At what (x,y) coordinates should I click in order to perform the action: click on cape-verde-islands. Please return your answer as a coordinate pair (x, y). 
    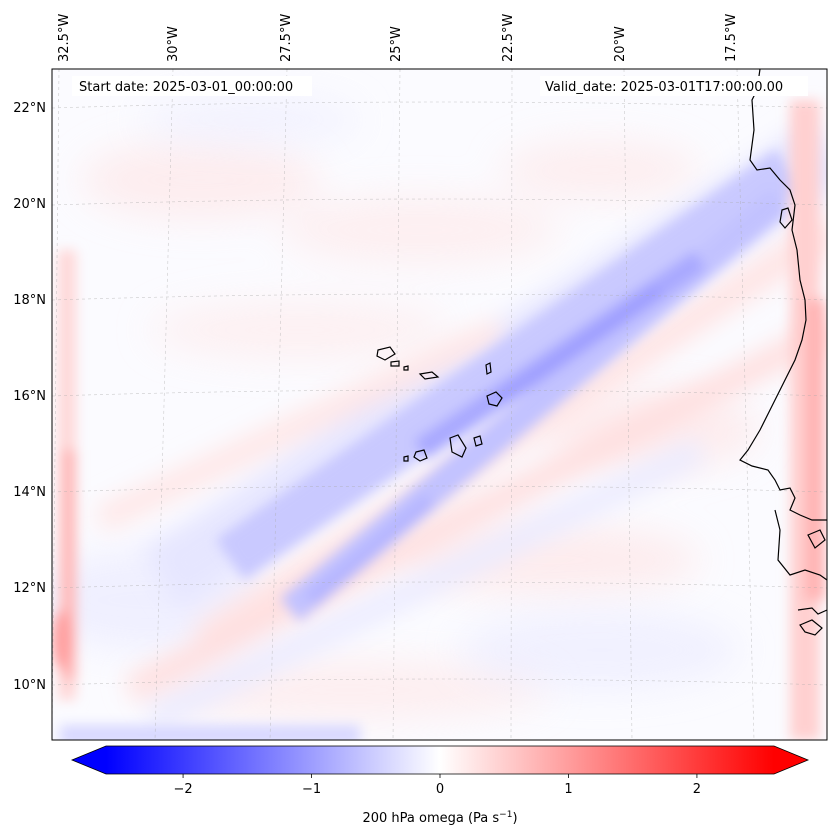
    Looking at the image, I should click on (439, 404).